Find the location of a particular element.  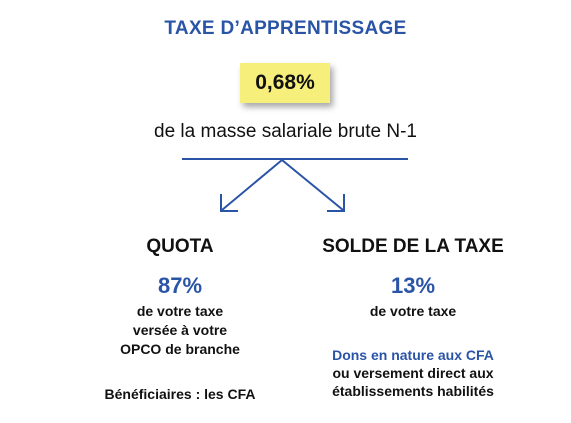

solde-percent: 13% is located at coordinates (413, 285).